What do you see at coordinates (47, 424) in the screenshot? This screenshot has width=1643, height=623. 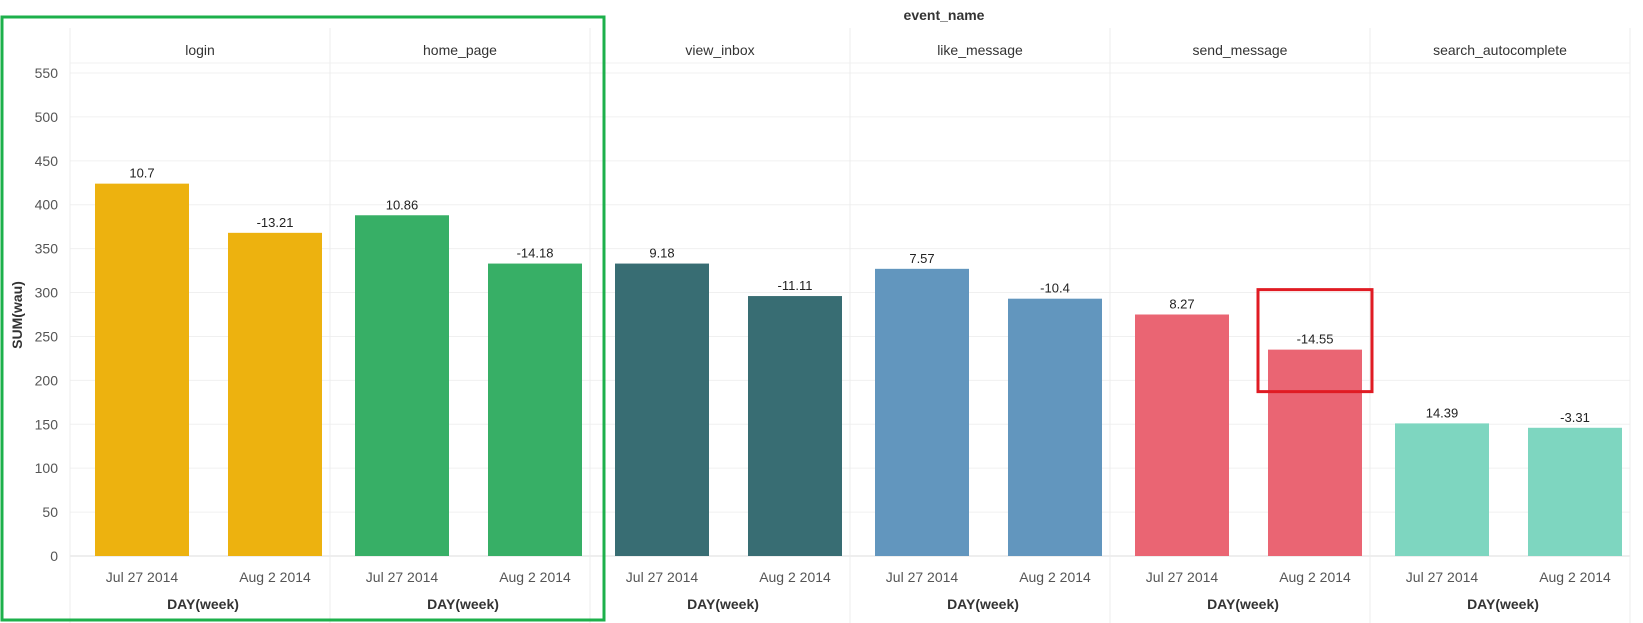 I see `y-tick-label: 150` at bounding box center [47, 424].